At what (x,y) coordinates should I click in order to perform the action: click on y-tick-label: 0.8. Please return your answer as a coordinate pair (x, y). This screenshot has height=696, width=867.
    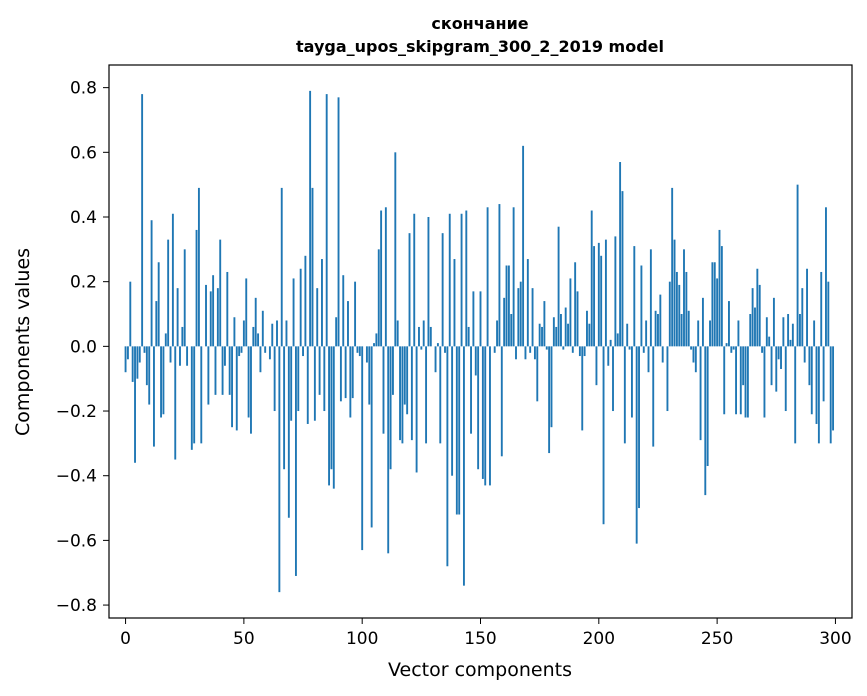
    Looking at the image, I should click on (83, 89).